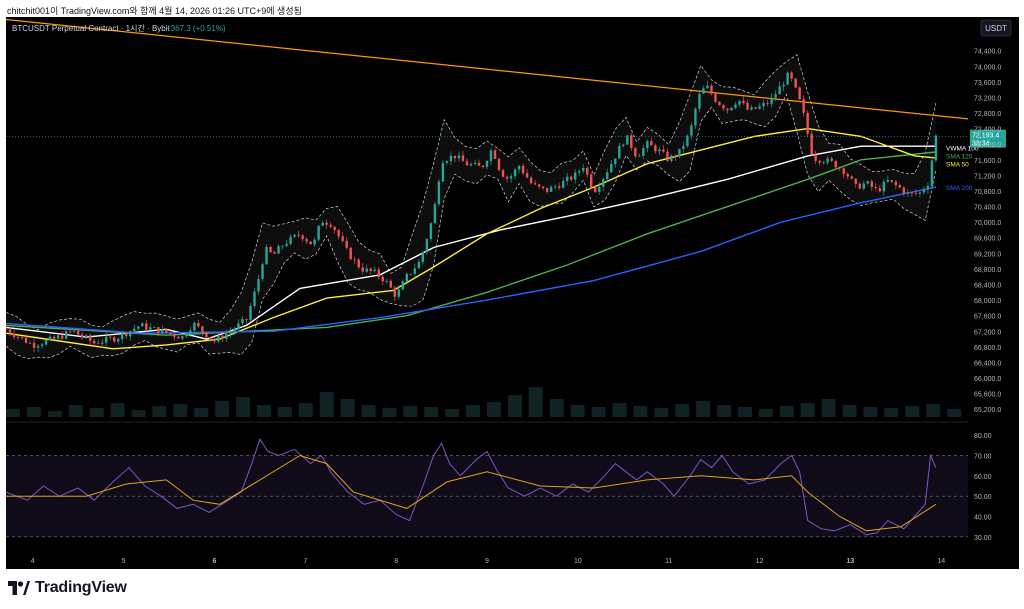 This screenshot has width=1024, height=609. What do you see at coordinates (987, 379) in the screenshot?
I see `y-tick-label: 66,000.0` at bounding box center [987, 379].